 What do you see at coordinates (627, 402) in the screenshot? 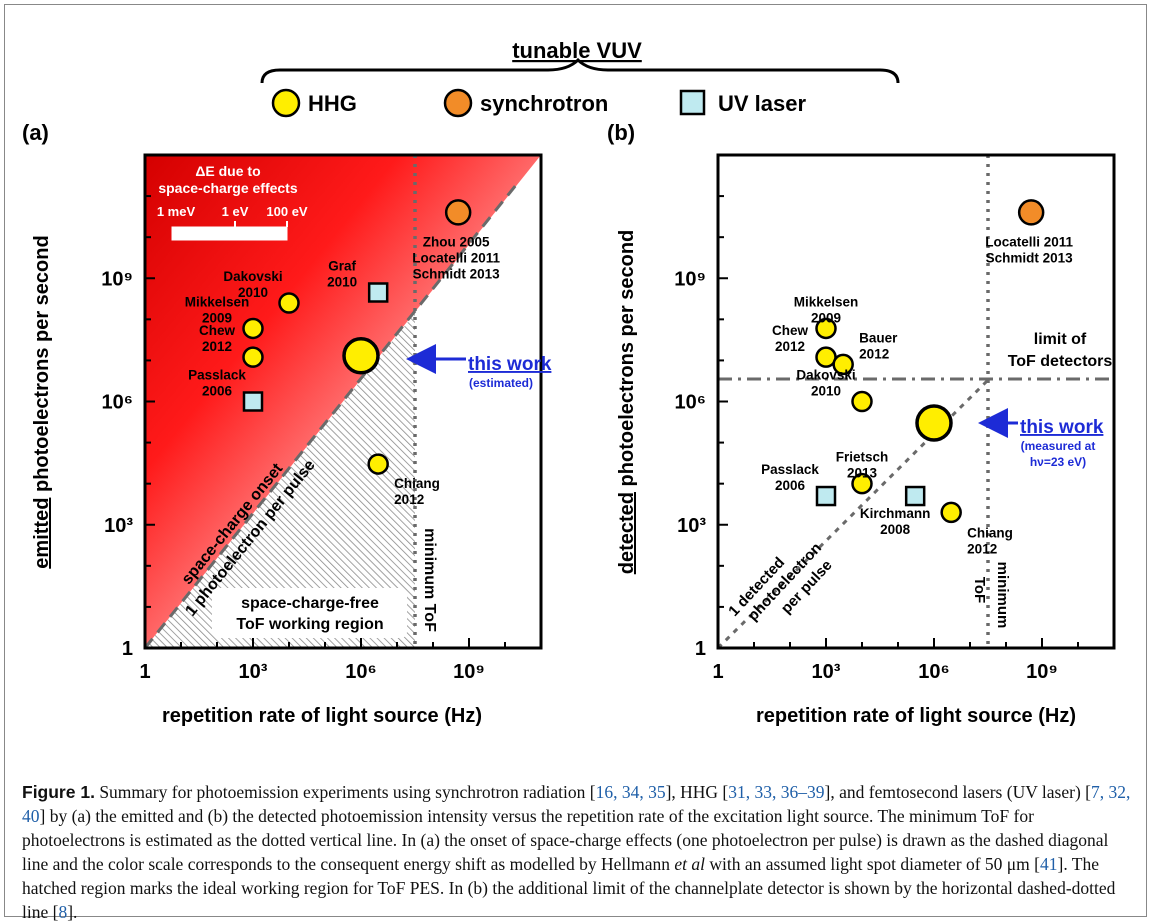
I see `y-axis-label-b: detected photoelectrons per second` at bounding box center [627, 402].